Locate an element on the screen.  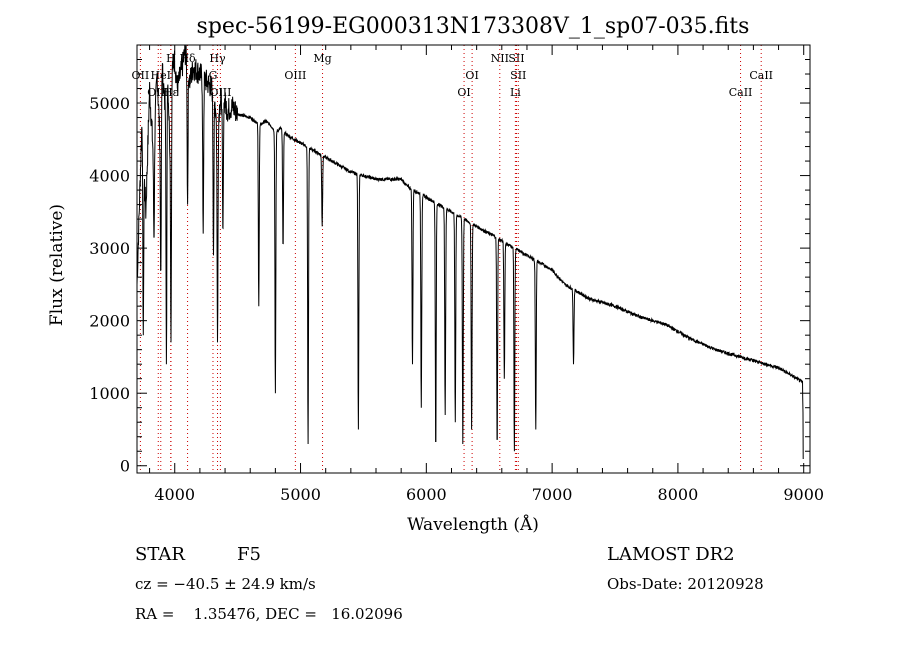
marker-label: Hε is located at coordinates (171, 92).